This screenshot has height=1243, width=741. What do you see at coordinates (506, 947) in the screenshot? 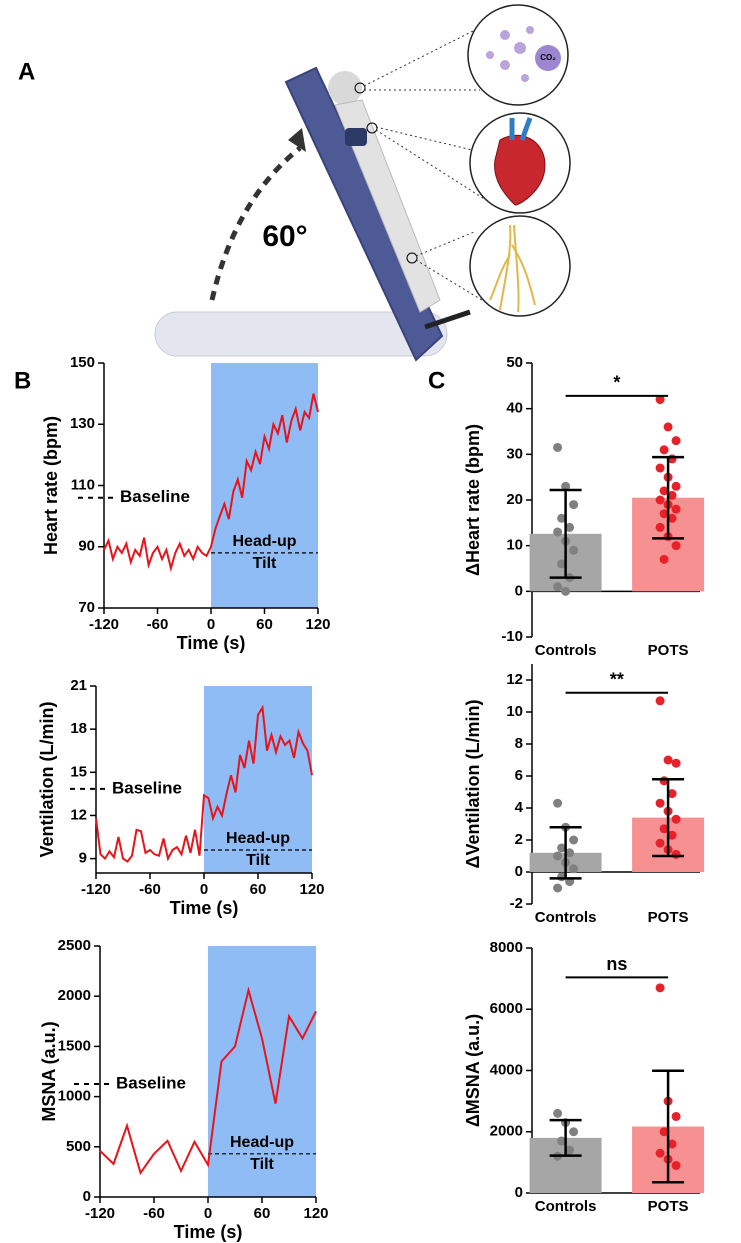
I see `y-tick-label: 8000` at bounding box center [506, 947].